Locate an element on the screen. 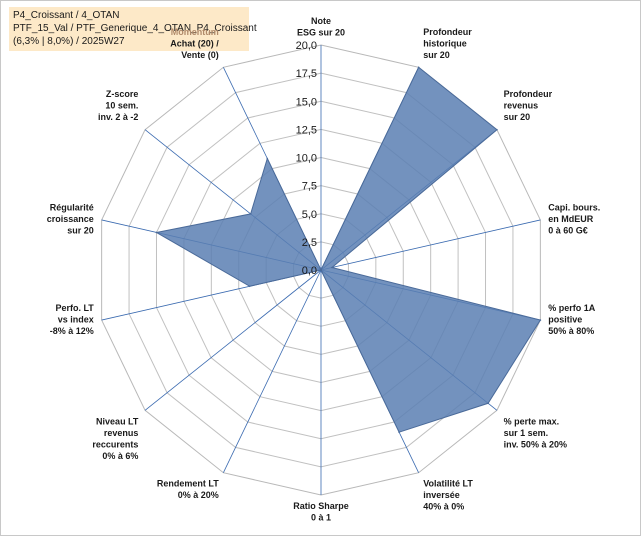  category-label: Capi. bours. en MdEUR 0 à 60 G€ is located at coordinates (574, 219).